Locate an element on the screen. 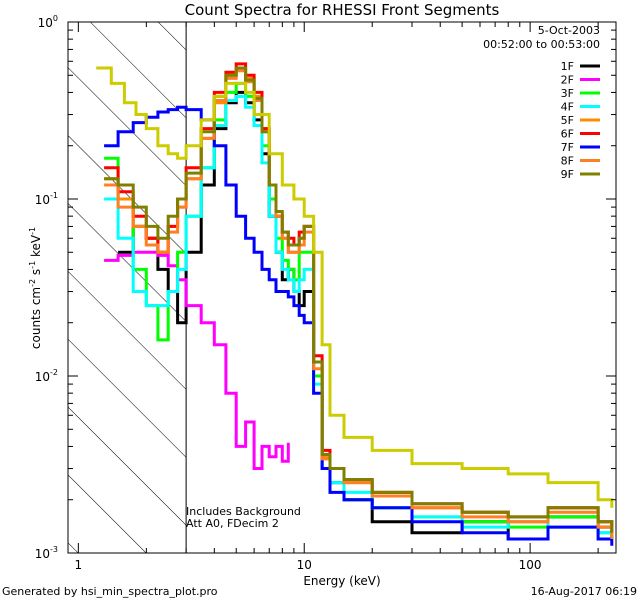 This screenshot has height=600, width=640. x-tick-label: 100 is located at coordinates (530, 565).